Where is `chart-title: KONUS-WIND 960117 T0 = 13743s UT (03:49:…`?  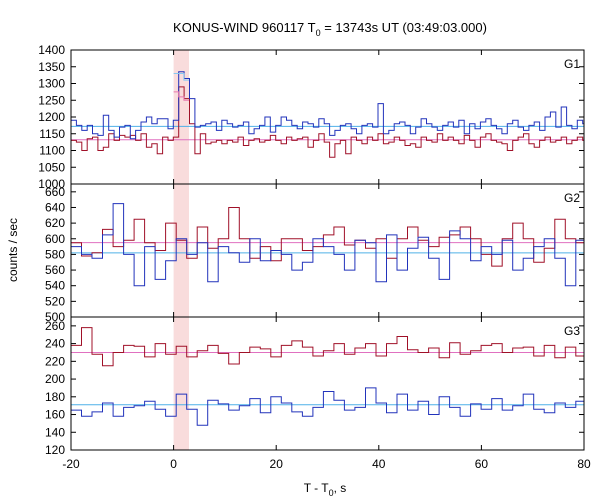
chart-title: KONUS-WIND 960117 T0 = 13743s UT (03:49:… is located at coordinates (330, 29).